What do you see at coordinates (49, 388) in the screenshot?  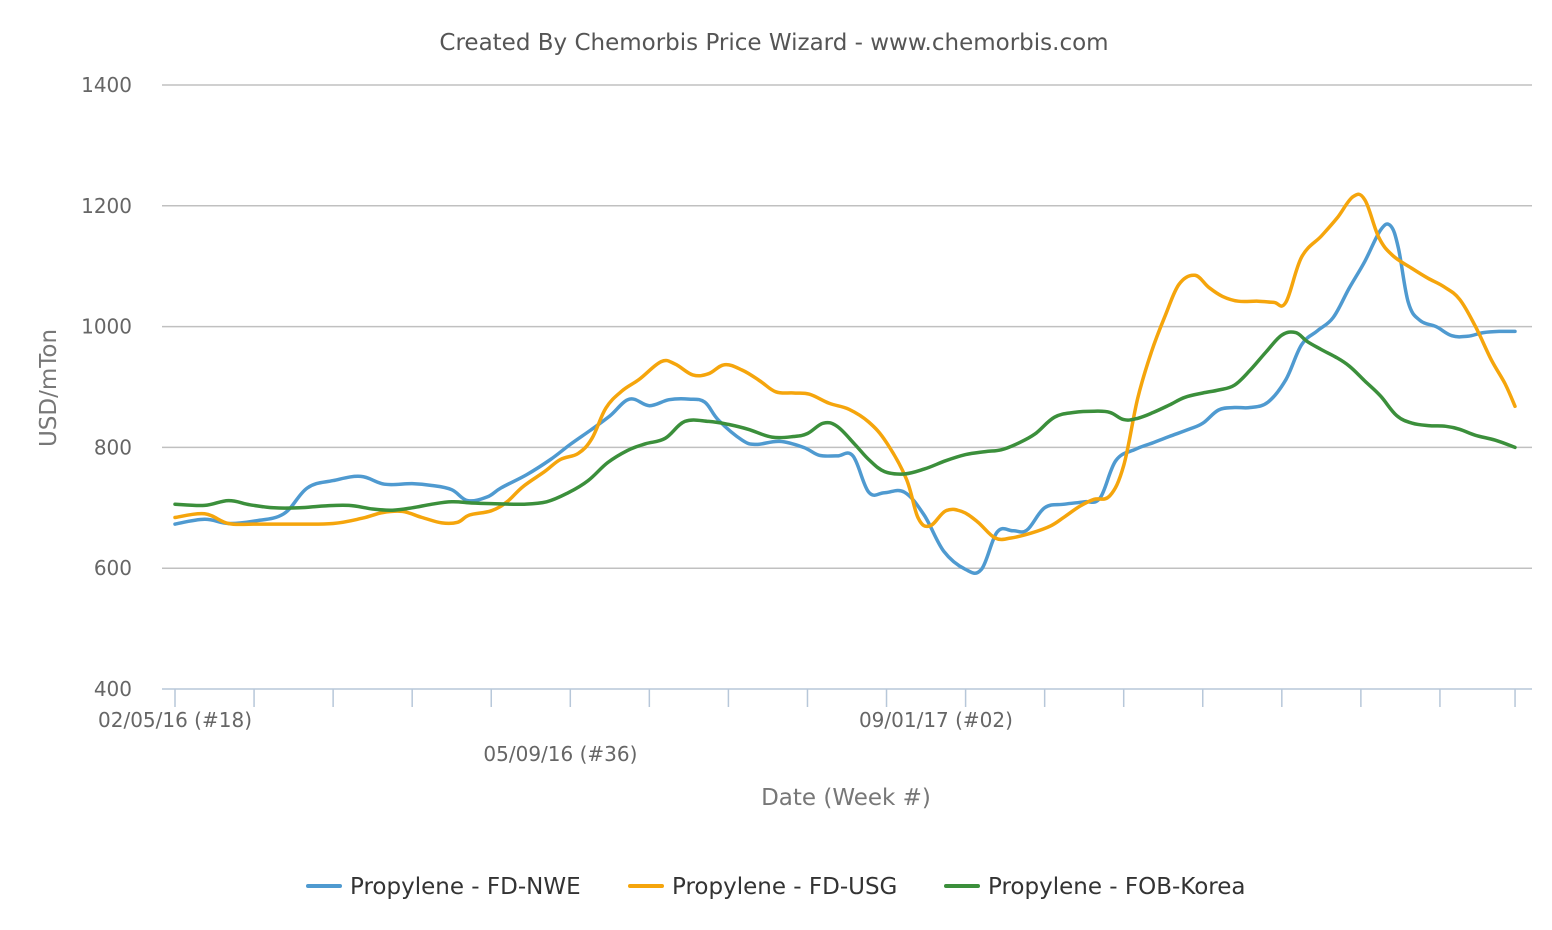 I see `y-axis-title: USD/mTon` at bounding box center [49, 388].